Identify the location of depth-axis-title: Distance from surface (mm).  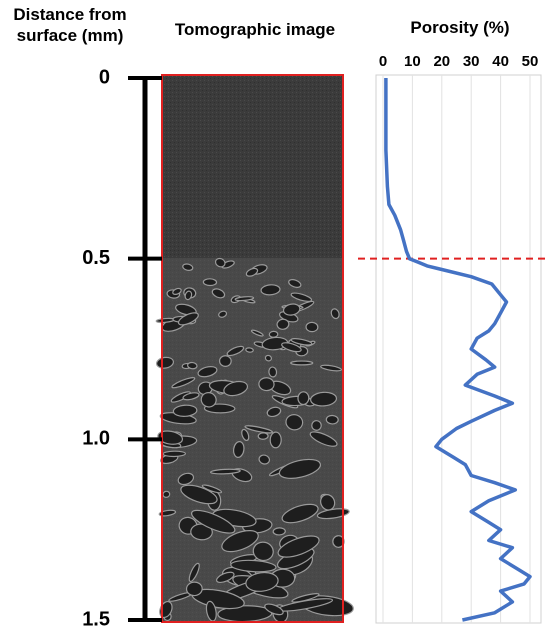
(70, 25).